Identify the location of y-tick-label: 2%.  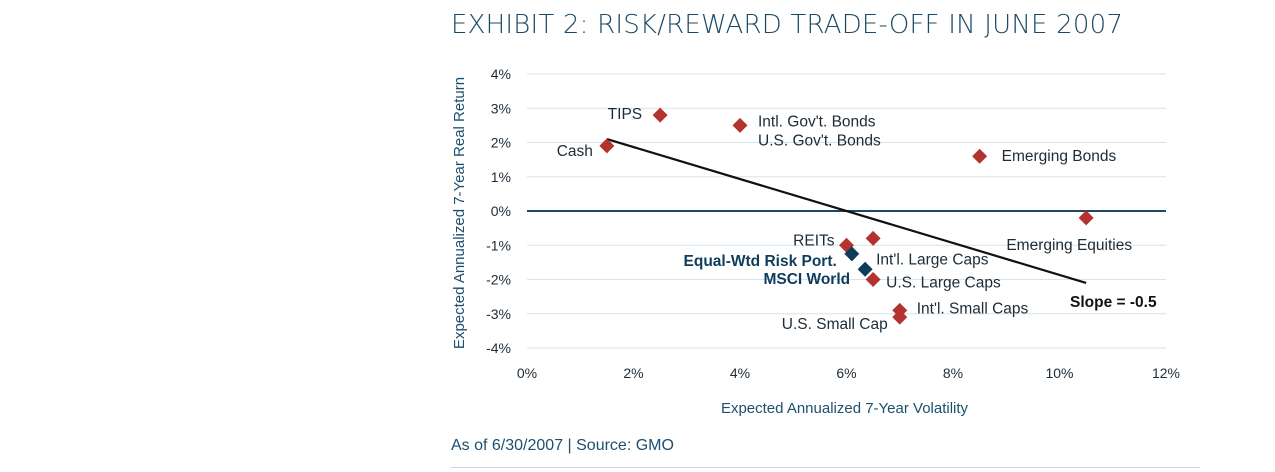
(501, 143).